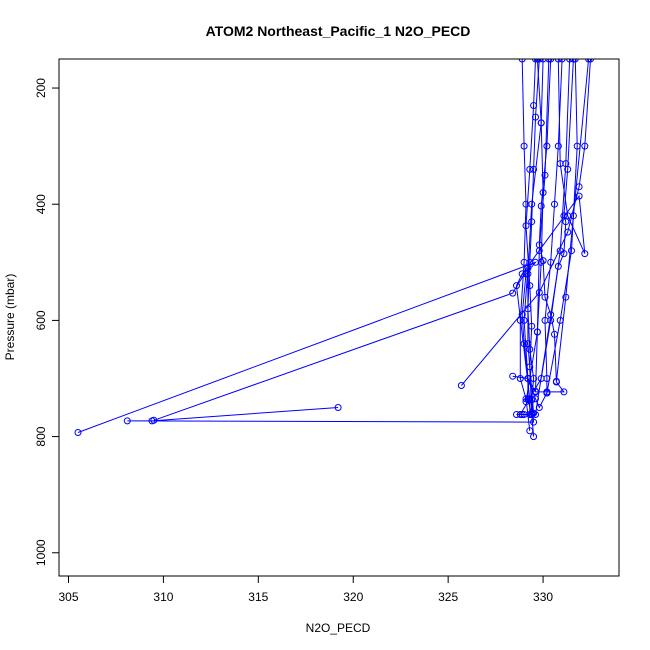  Describe the element at coordinates (353, 597) in the screenshot. I see `x-tick-label: 320` at that location.